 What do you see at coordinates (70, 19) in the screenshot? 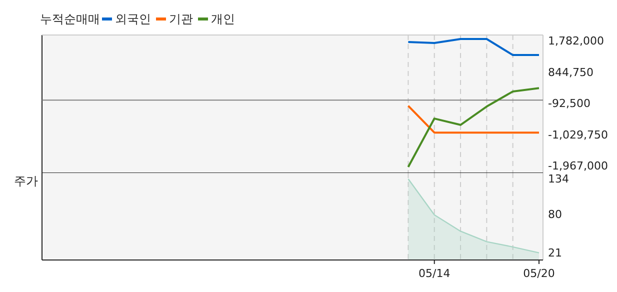
I see `chart-title: 누적순매매` at bounding box center [70, 19].